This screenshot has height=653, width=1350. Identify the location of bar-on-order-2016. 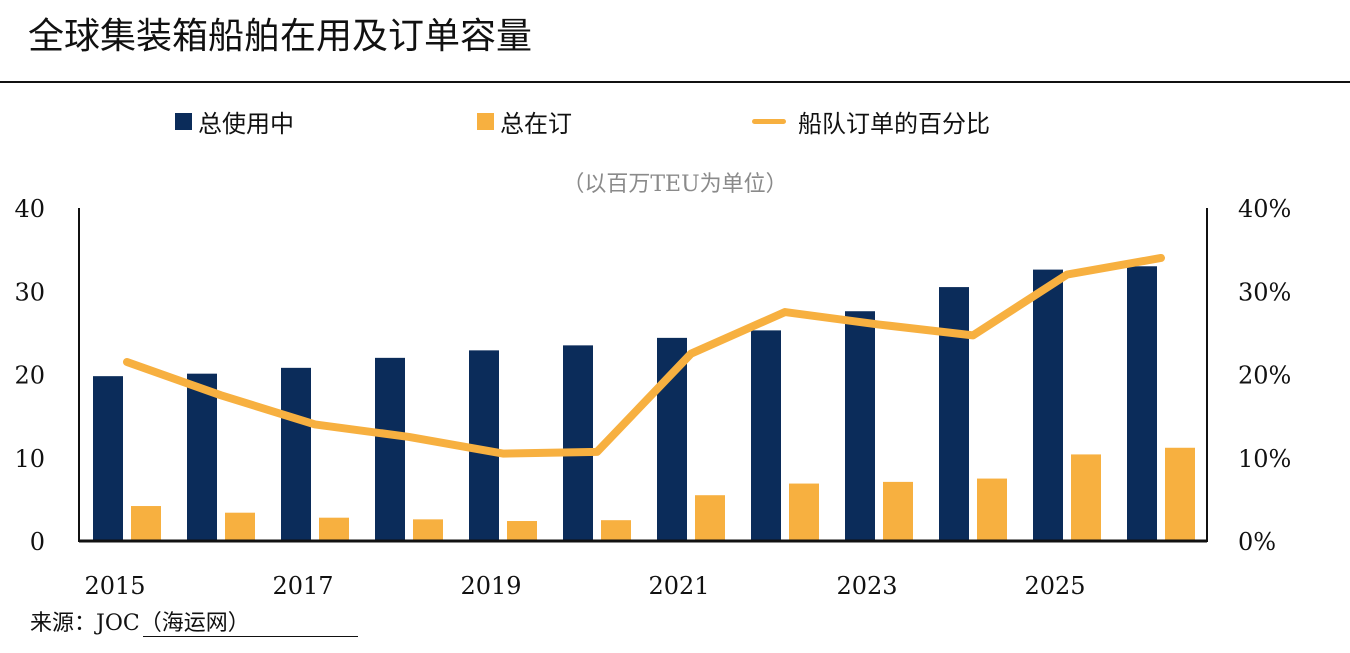
(240, 526).